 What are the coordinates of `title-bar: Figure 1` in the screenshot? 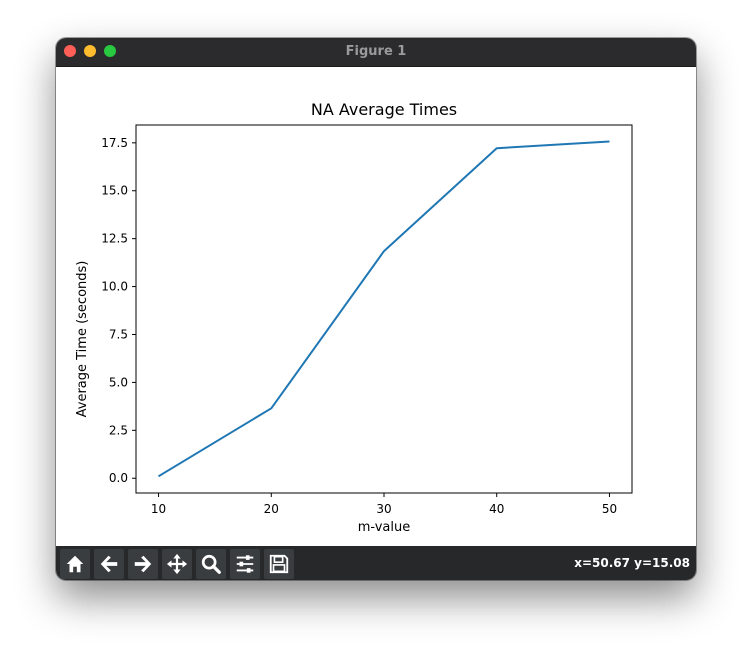 It's located at (376, 52).